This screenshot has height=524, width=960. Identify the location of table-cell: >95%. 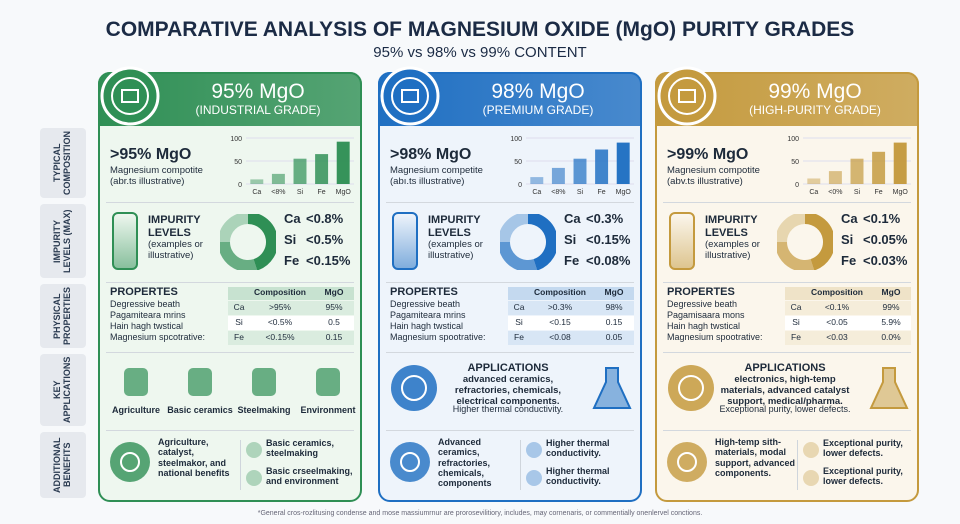
(280, 307).